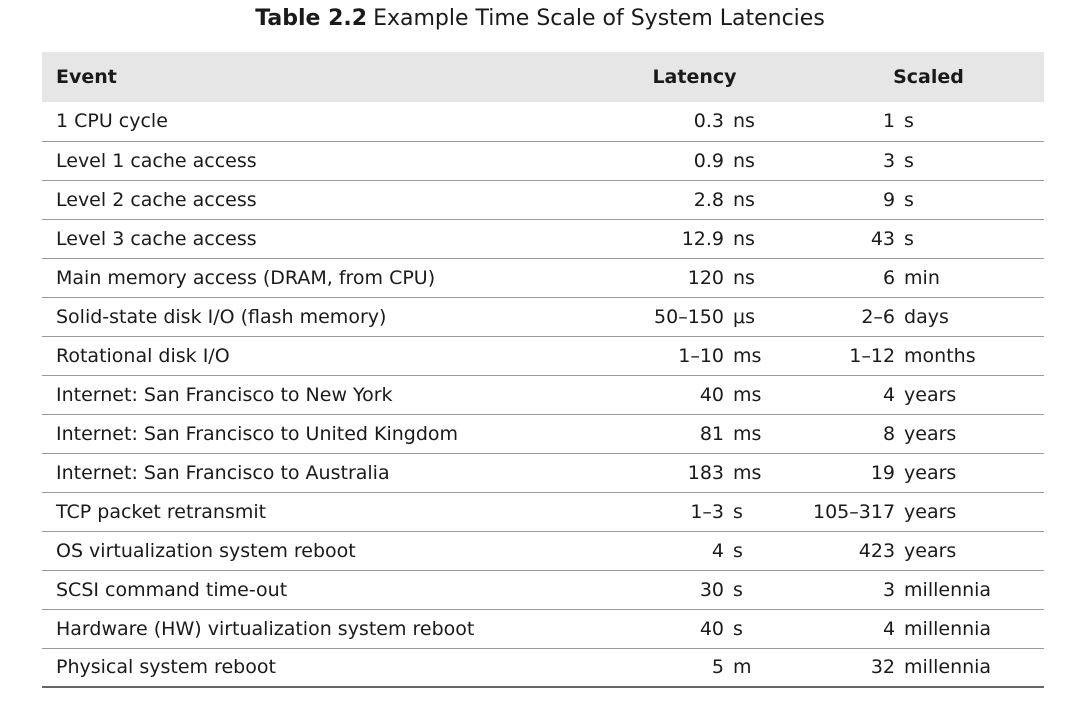 Image resolution: width=1080 pixels, height=719 pixels. Describe the element at coordinates (940, 355) in the screenshot. I see `scaled-unit: months` at that location.